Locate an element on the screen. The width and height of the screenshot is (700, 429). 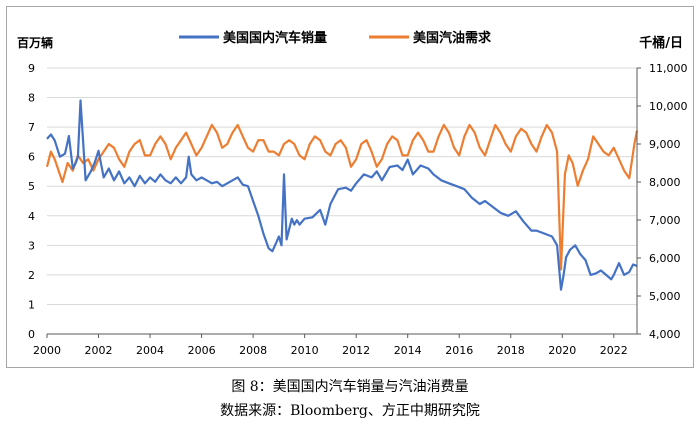
legend: 美国国内汽车销量 美国汽油需求 is located at coordinates (335, 38).